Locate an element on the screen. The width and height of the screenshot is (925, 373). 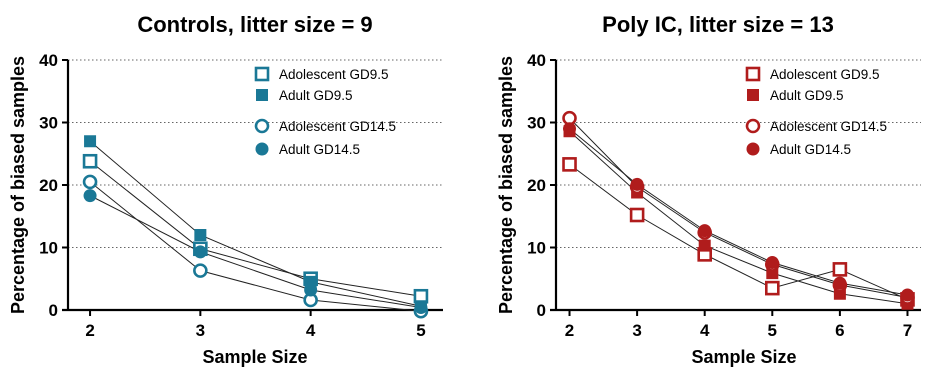
chart-title: Poly IC, litter size = 13 is located at coordinates (718, 24).